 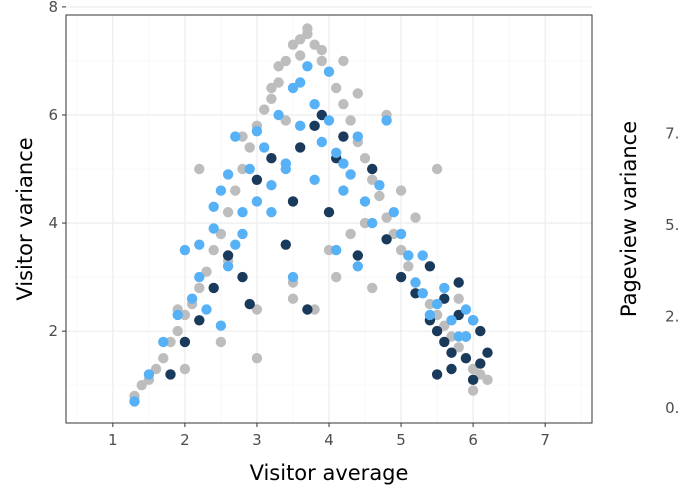 What do you see at coordinates (53, 8) in the screenshot?
I see `y-tick-label: 8` at bounding box center [53, 8].